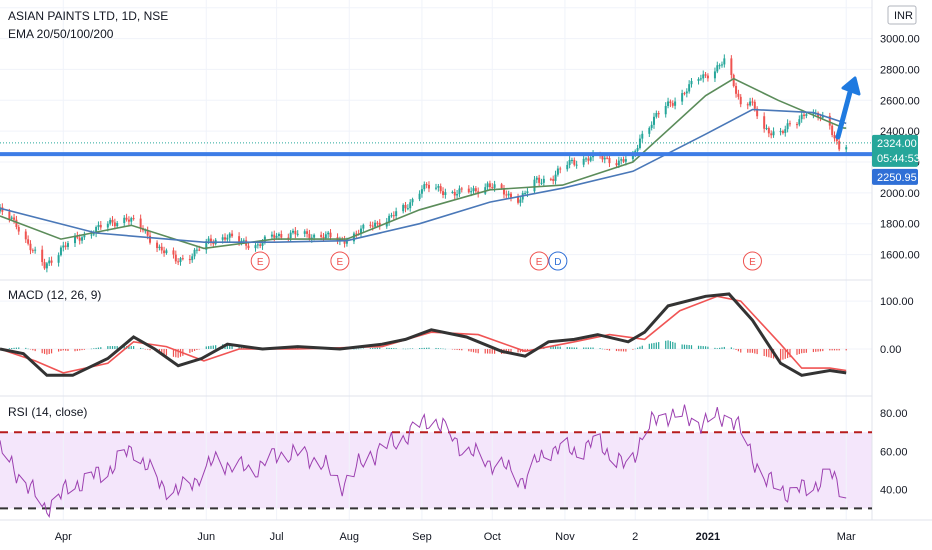 The height and width of the screenshot is (550, 932). Describe the element at coordinates (558, 261) in the screenshot. I see `dividend-marker` at that location.